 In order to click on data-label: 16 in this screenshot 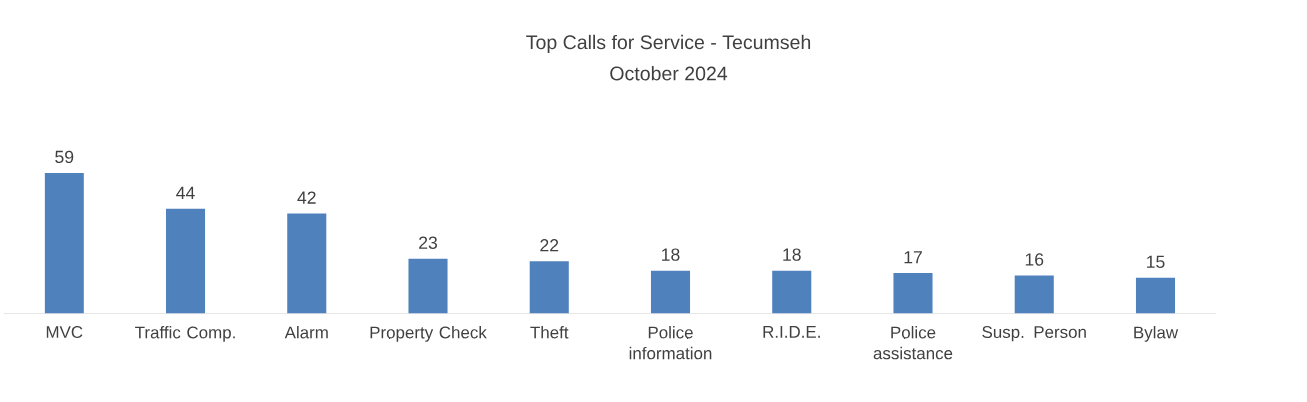, I will do `click(1034, 259)`.